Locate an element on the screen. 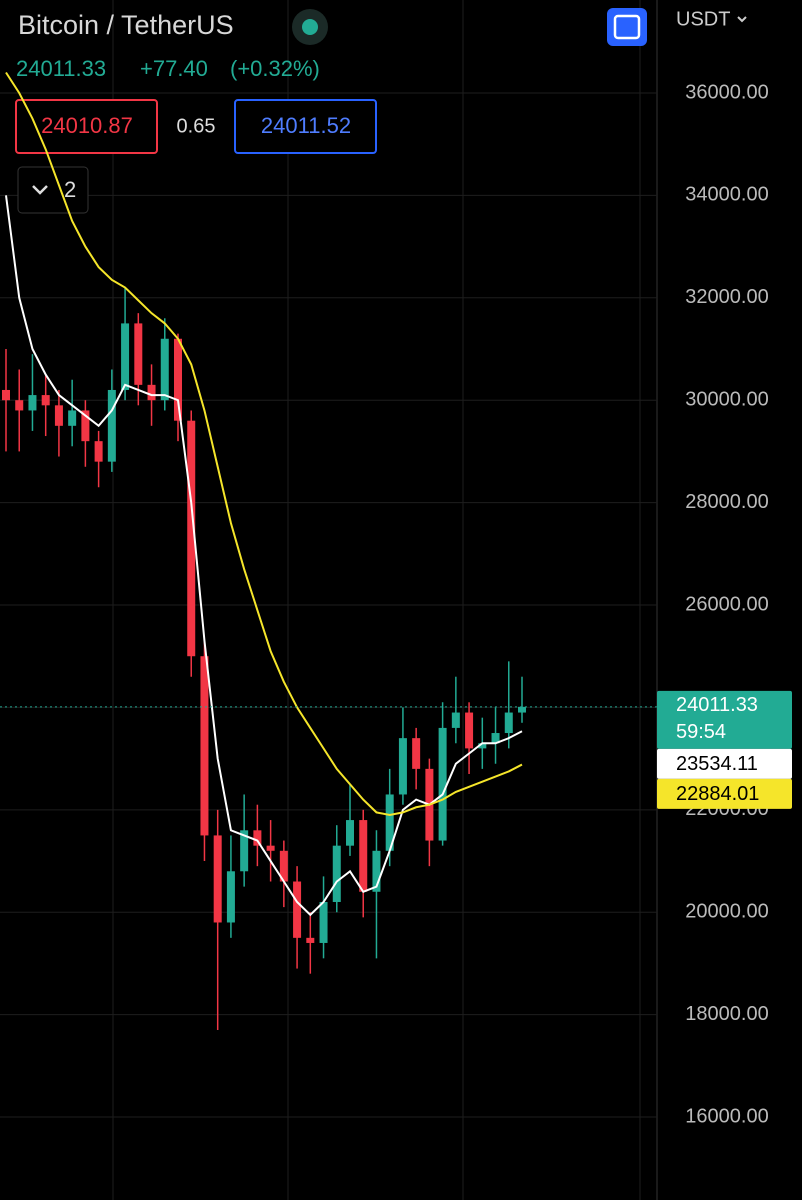 Image resolution: width=802 pixels, height=1200 pixels. y-tick-label: 28000.00 is located at coordinates (726, 502).